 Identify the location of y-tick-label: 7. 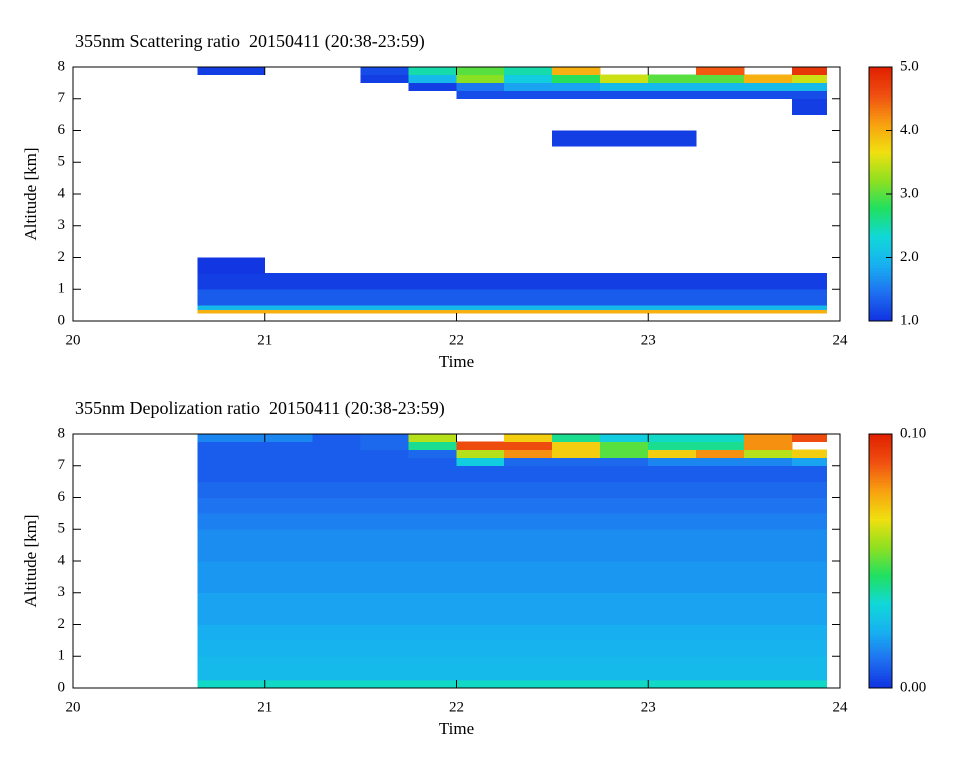
(62, 465).